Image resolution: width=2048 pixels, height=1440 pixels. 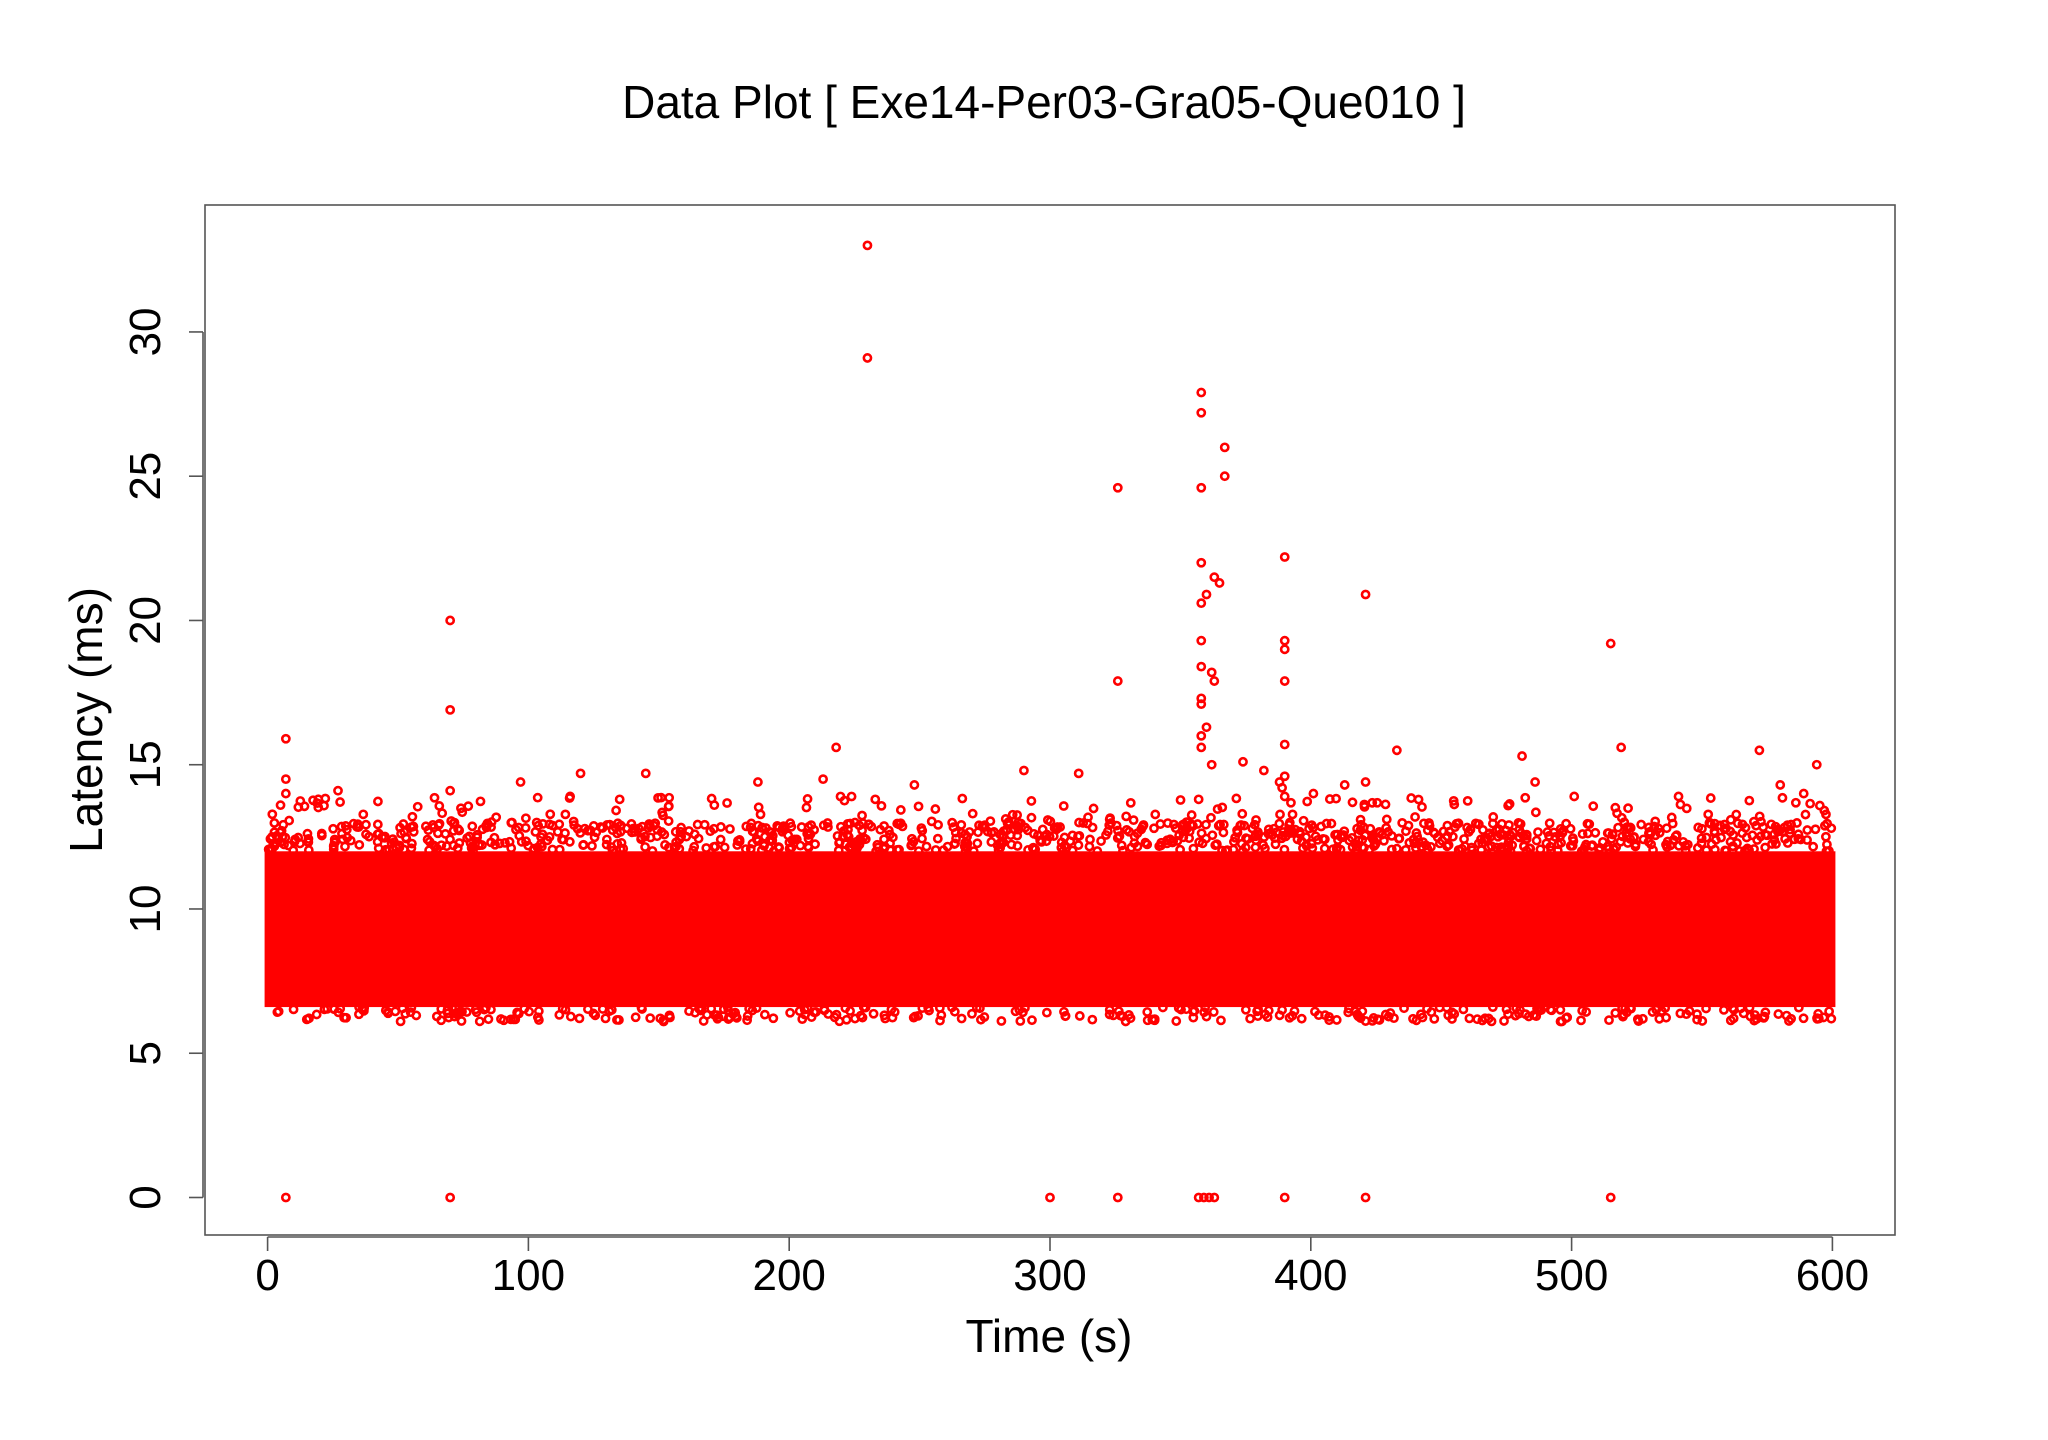 What do you see at coordinates (528, 1275) in the screenshot?
I see `x-tick-label: 100` at bounding box center [528, 1275].